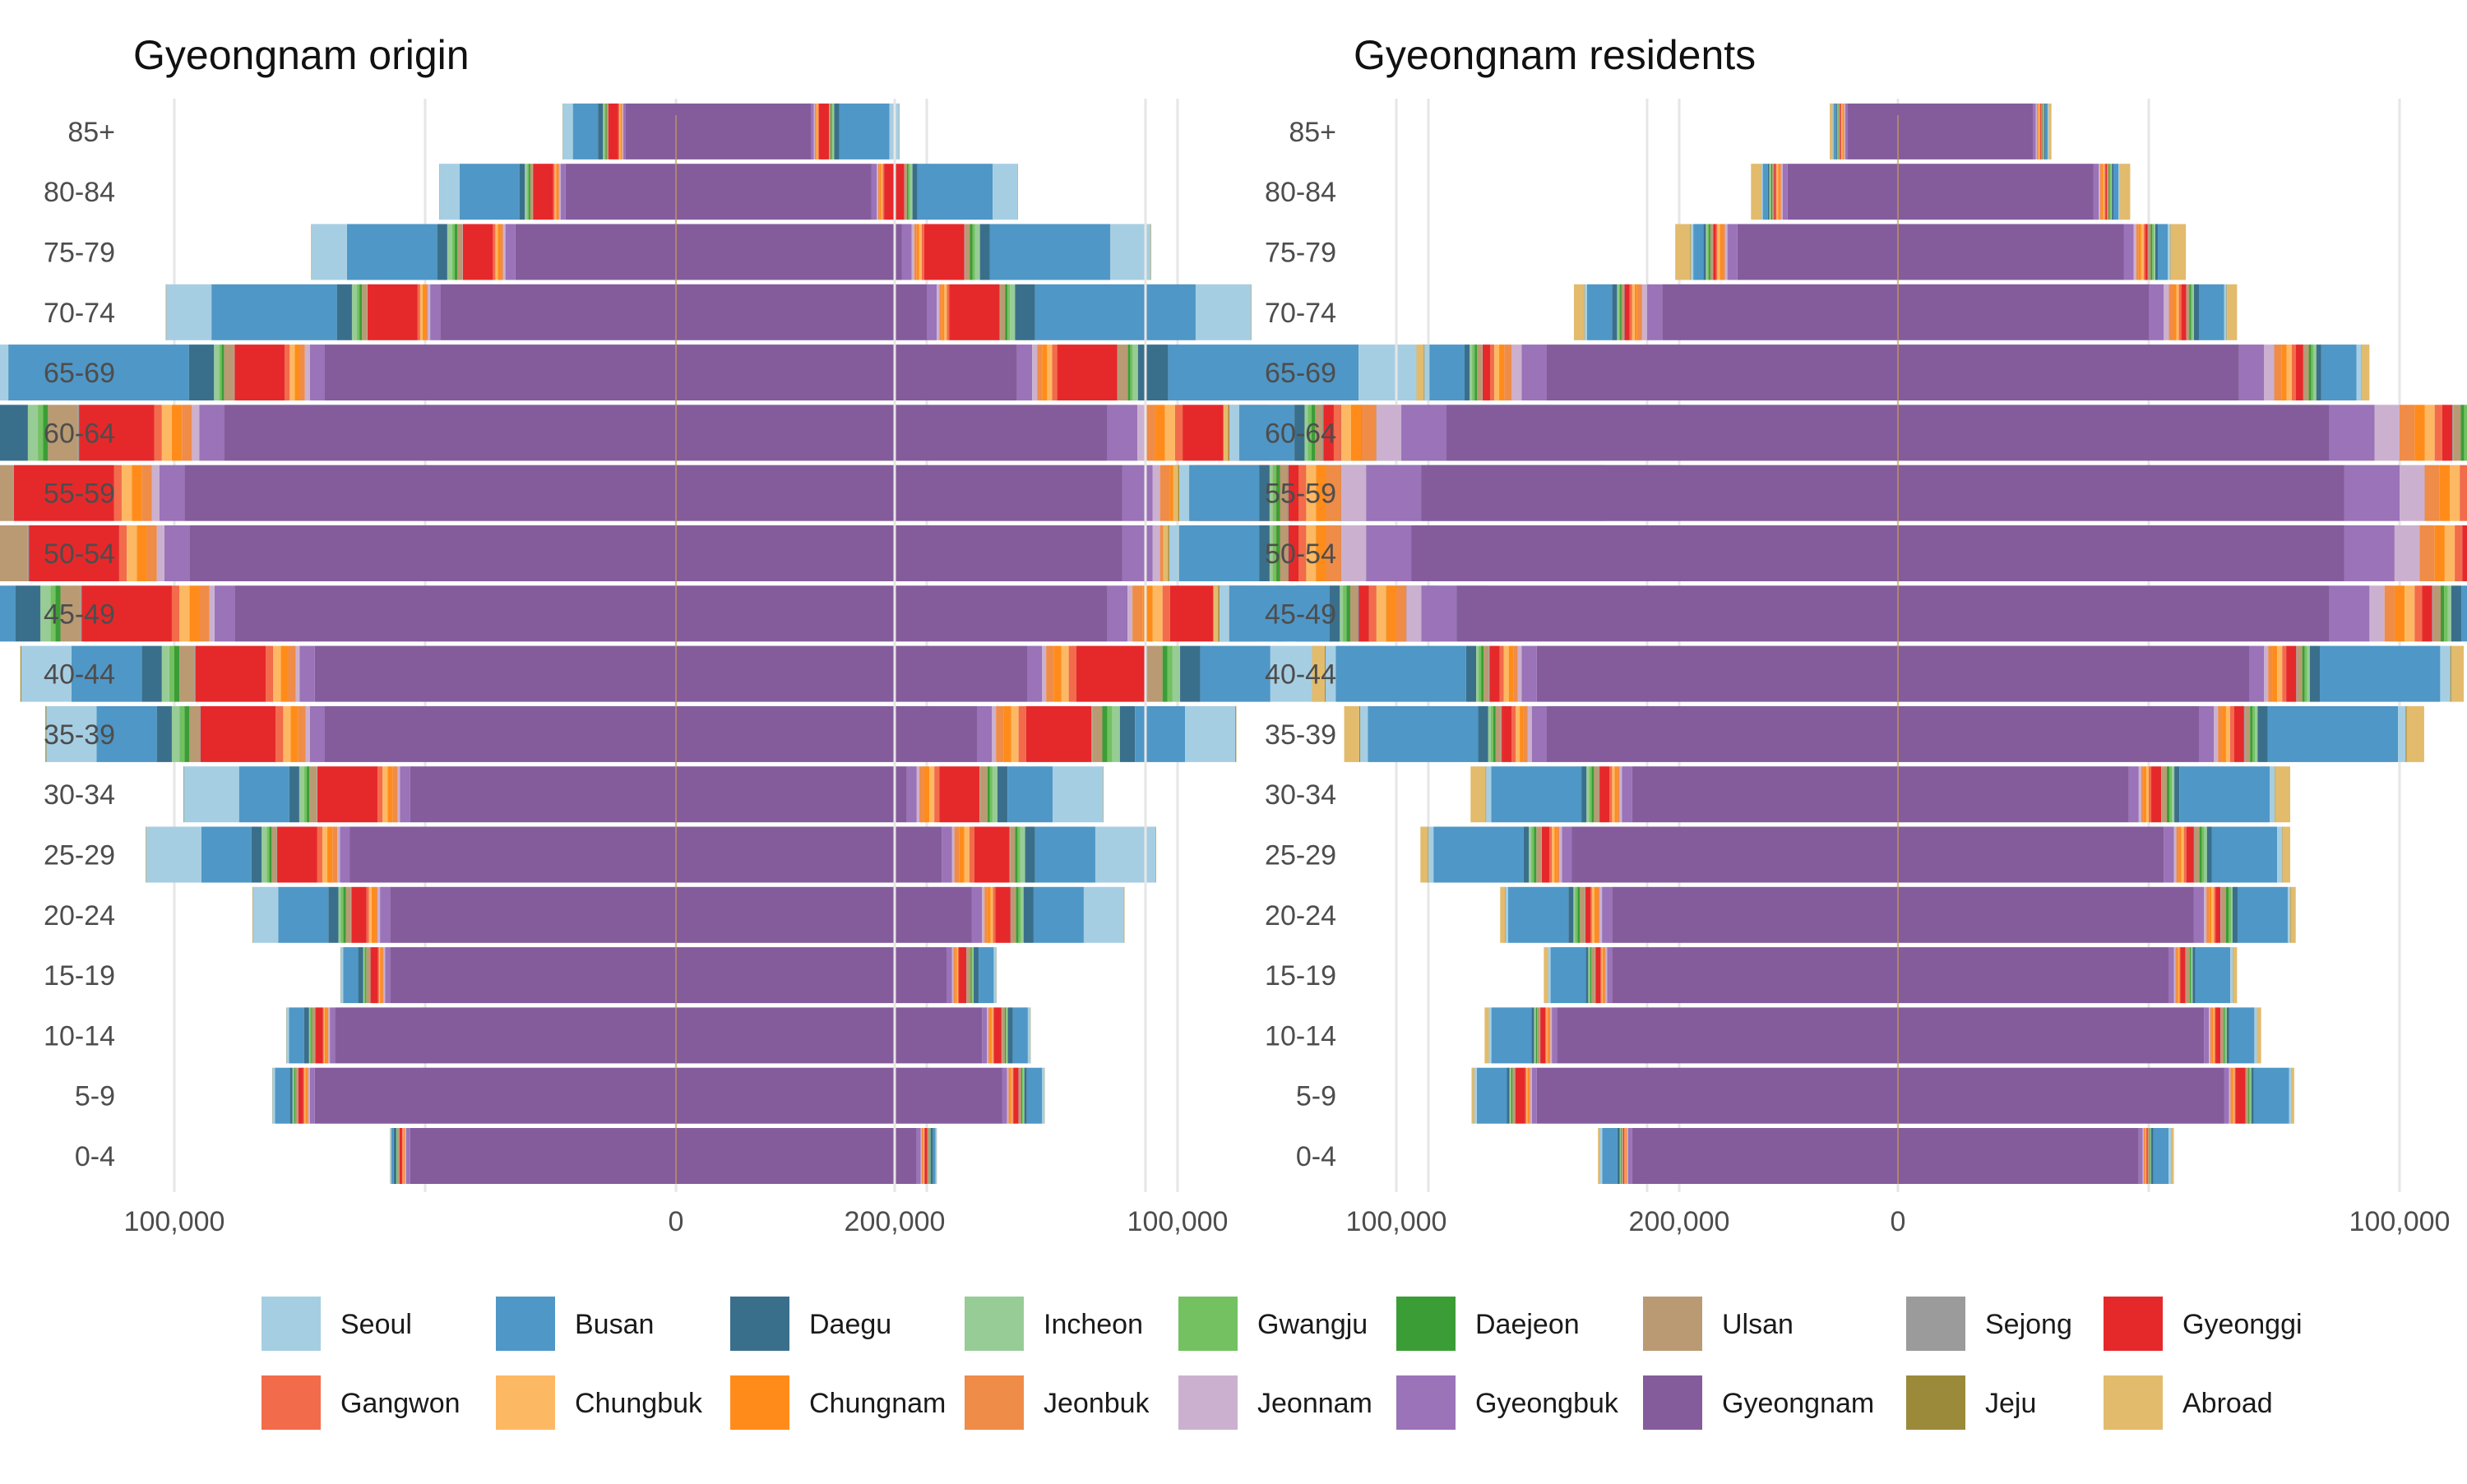 The width and height of the screenshot is (2467, 1484). What do you see at coordinates (985, 252) in the screenshot?
I see `bar-daegu-75-79-right` at bounding box center [985, 252].